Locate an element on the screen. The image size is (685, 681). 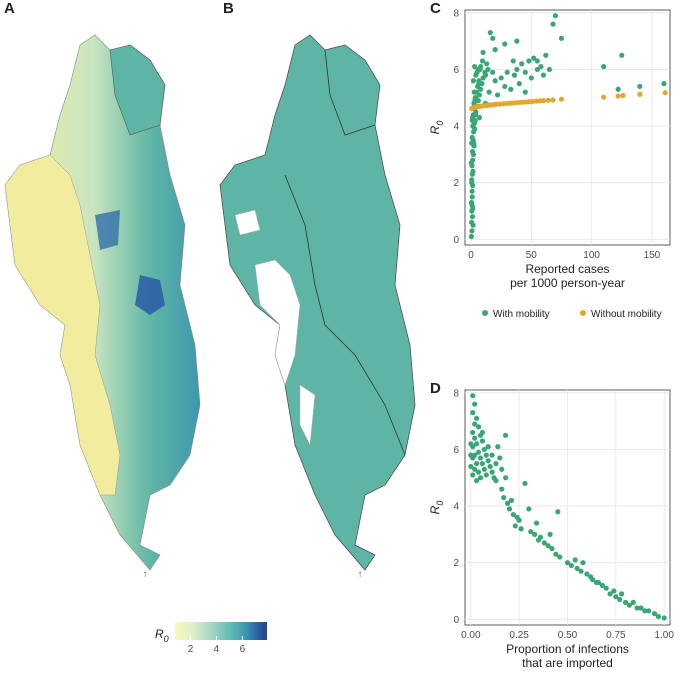
x-axis-title-line1: Proportion of infections is located at coordinates (567, 649).